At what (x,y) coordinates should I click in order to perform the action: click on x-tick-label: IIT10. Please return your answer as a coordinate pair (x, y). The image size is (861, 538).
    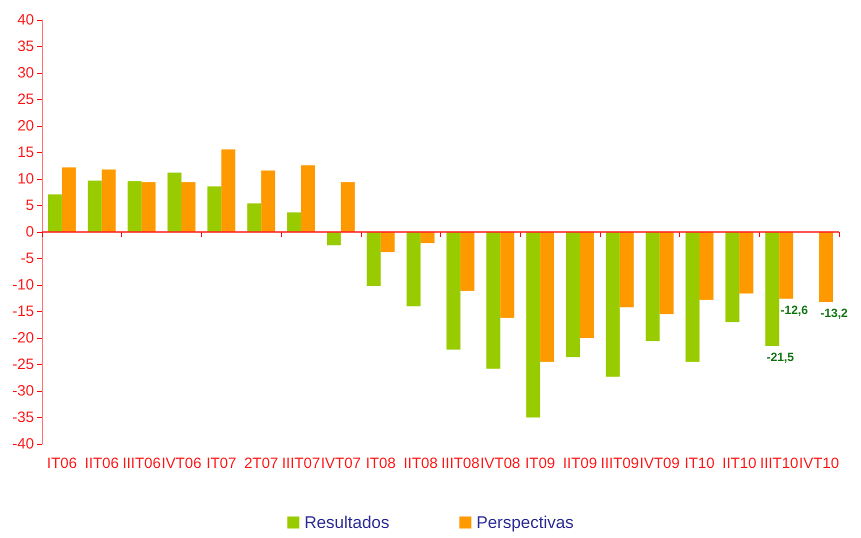
    Looking at the image, I should click on (739, 463).